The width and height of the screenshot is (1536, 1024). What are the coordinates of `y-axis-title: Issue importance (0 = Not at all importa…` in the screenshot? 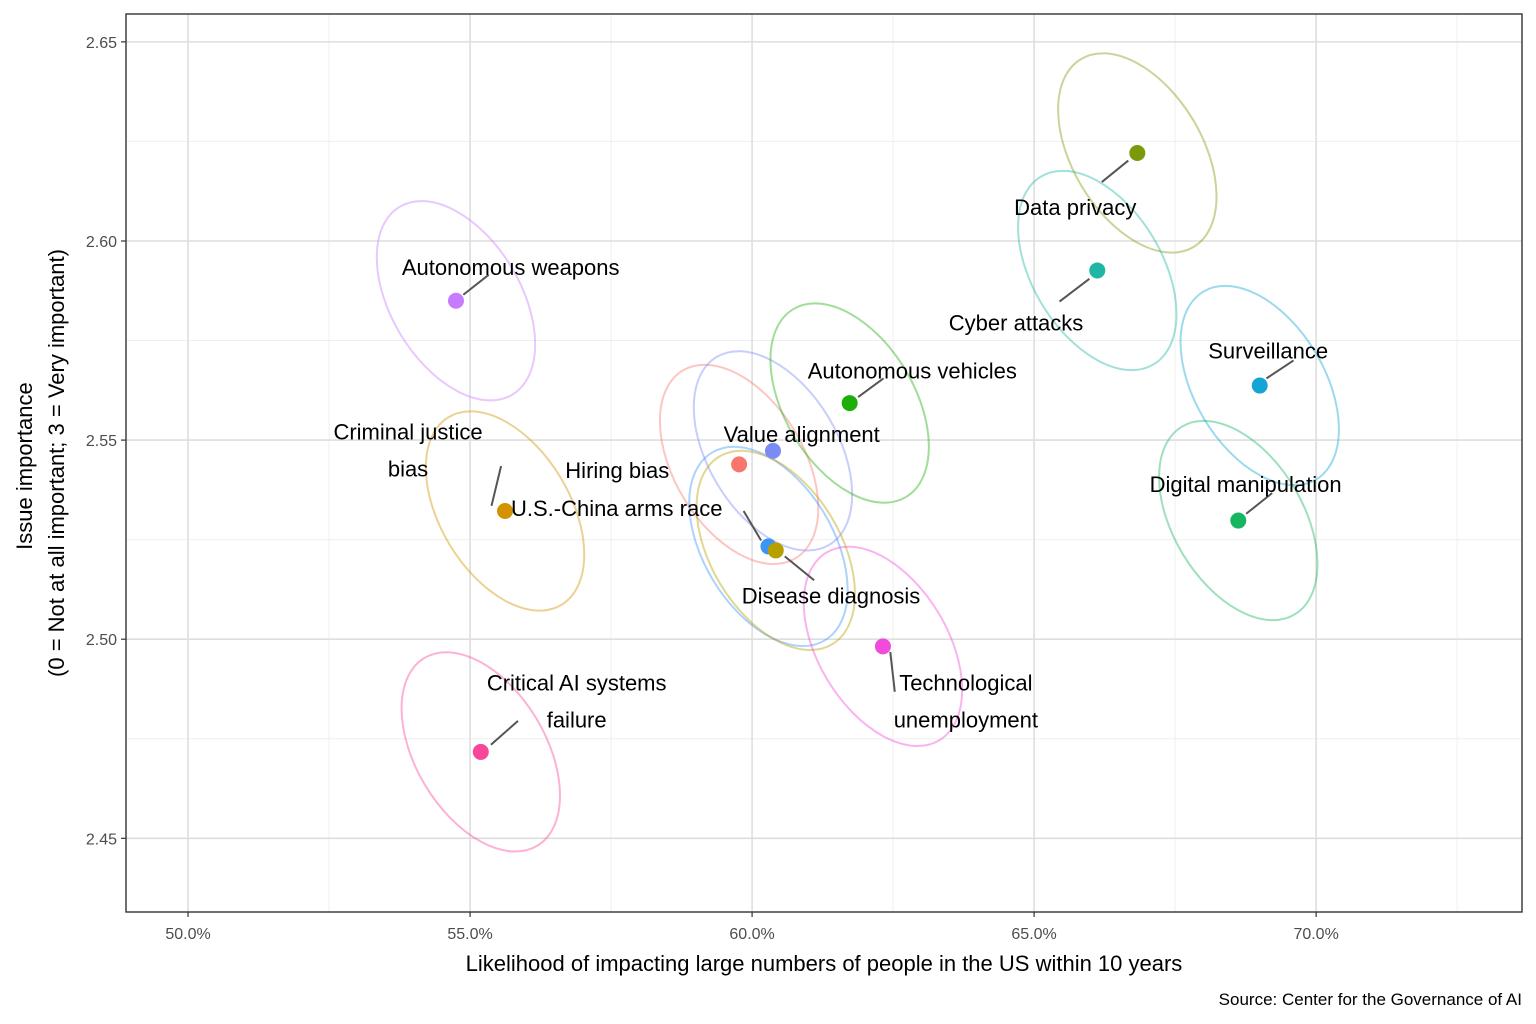 It's located at (40, 463).